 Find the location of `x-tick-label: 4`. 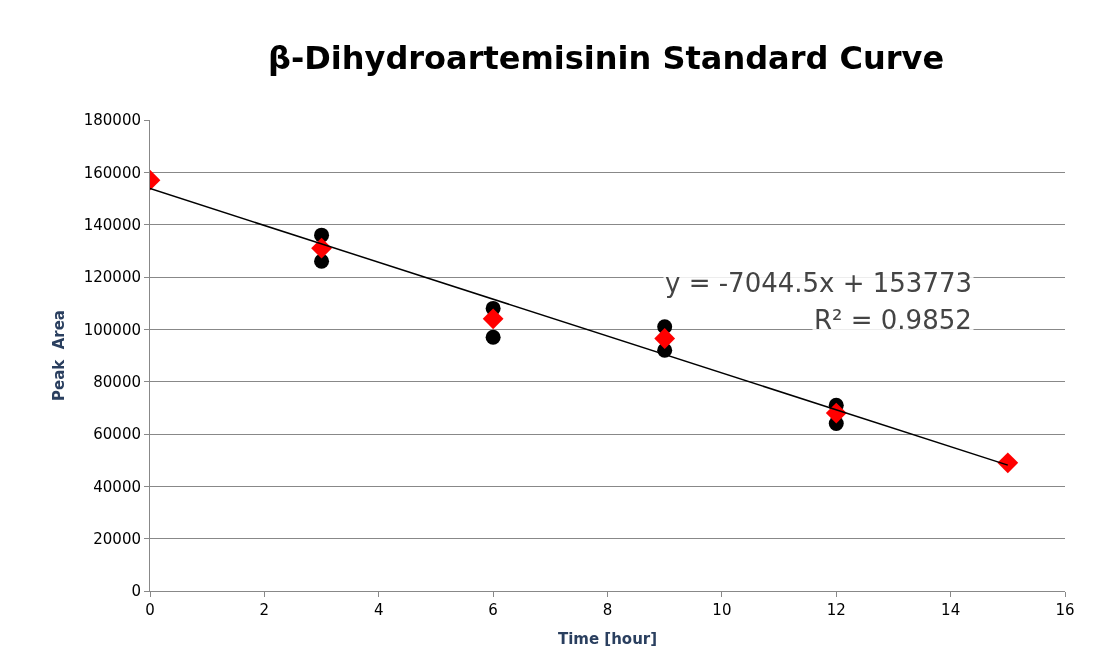

x-tick-label: 4 is located at coordinates (378, 610).